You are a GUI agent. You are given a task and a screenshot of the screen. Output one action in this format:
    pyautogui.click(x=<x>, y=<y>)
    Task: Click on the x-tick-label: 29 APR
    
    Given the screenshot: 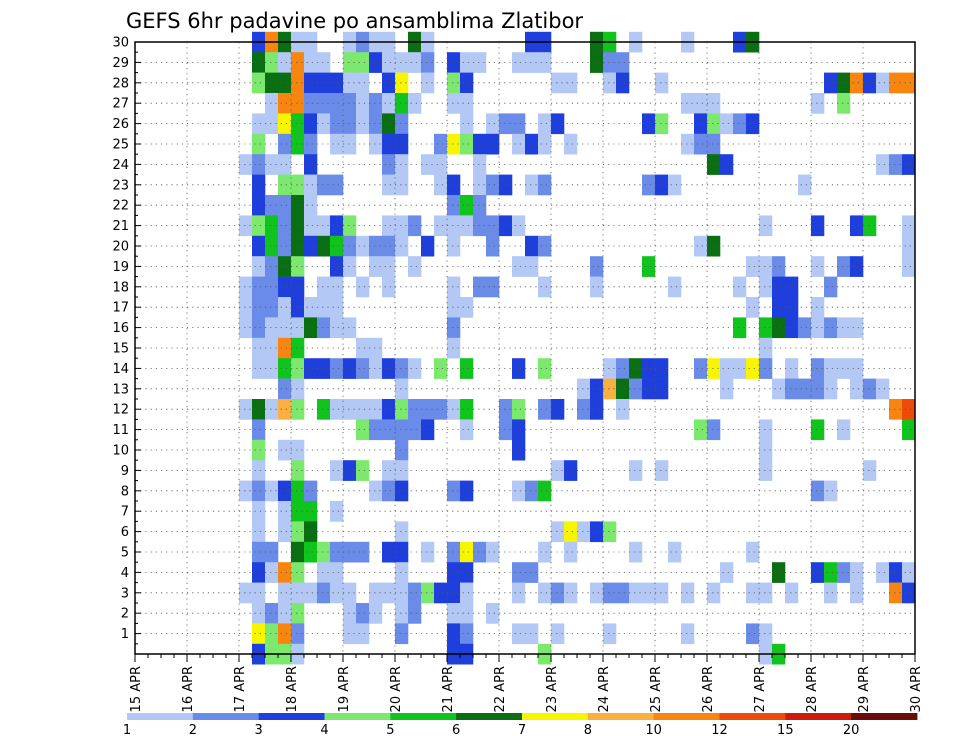 What is the action you would take?
    pyautogui.click(x=864, y=689)
    